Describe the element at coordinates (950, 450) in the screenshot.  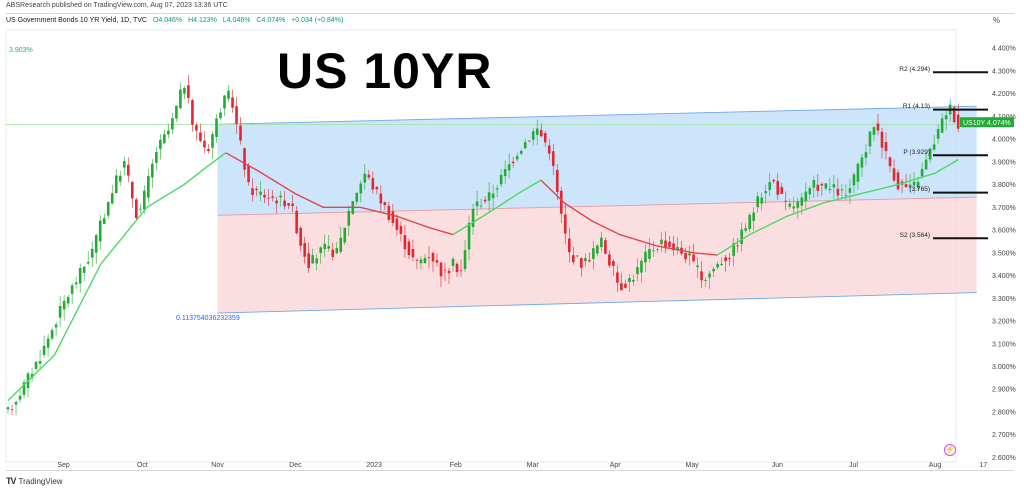
I see `lightning-icon: ⚡` at that location.